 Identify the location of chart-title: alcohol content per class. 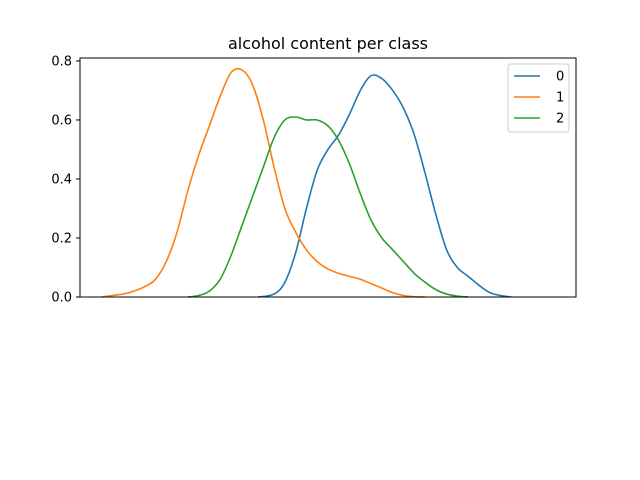
(328, 43).